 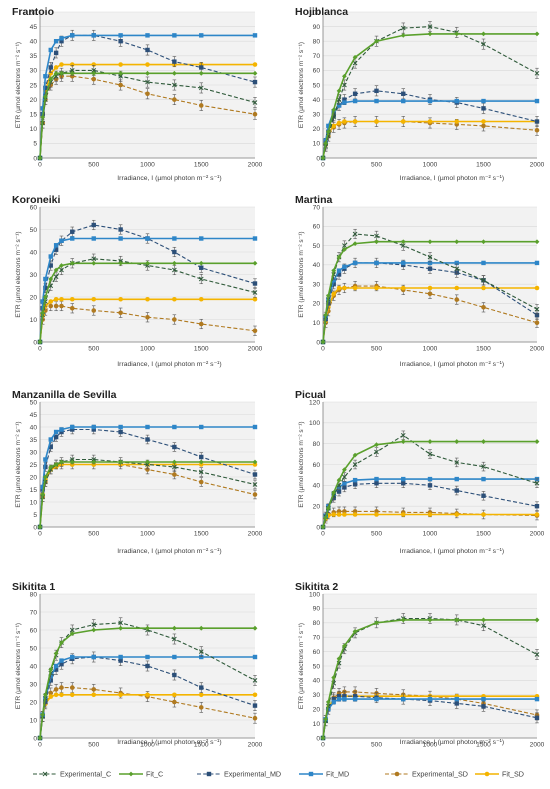 I want to click on y-tick-label: 10, so click(x=34, y=129).